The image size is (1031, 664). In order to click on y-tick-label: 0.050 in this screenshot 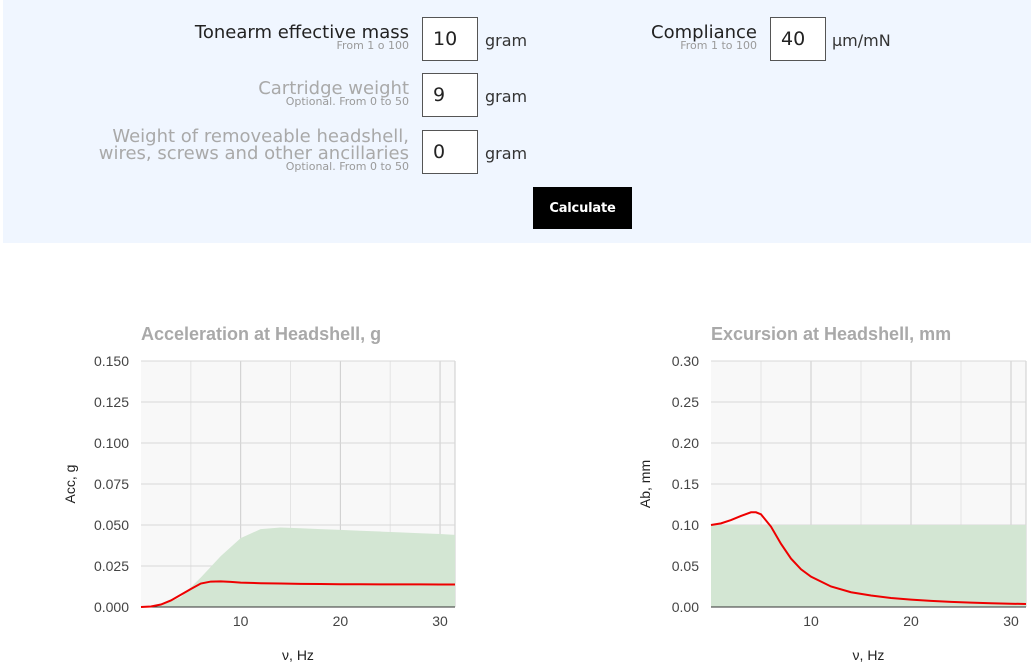, I will do `click(111, 525)`.